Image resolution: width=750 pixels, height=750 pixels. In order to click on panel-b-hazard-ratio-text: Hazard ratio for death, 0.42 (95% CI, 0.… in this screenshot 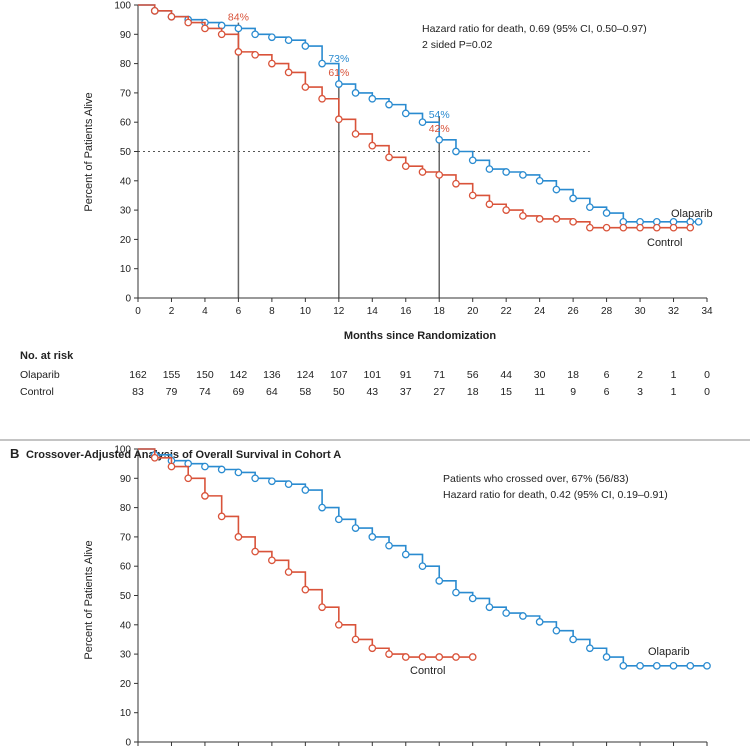, I will do `click(555, 495)`.